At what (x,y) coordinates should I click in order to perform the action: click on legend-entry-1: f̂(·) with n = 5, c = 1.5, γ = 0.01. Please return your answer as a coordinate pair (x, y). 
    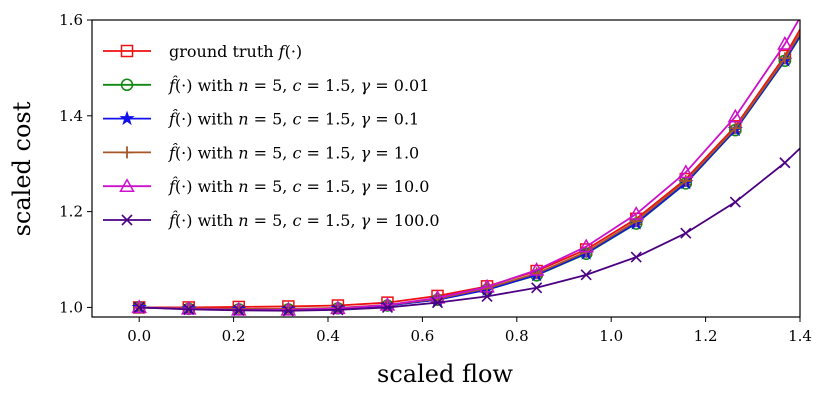
    Looking at the image, I should click on (266, 85).